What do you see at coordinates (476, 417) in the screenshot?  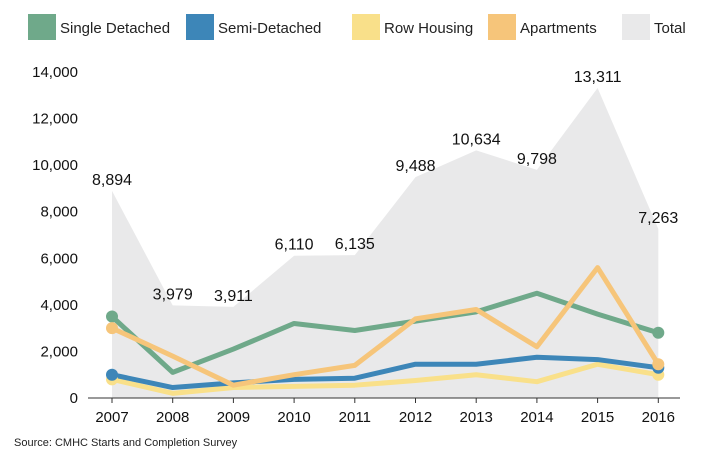 I see `x-tick-2013: 2013` at bounding box center [476, 417].